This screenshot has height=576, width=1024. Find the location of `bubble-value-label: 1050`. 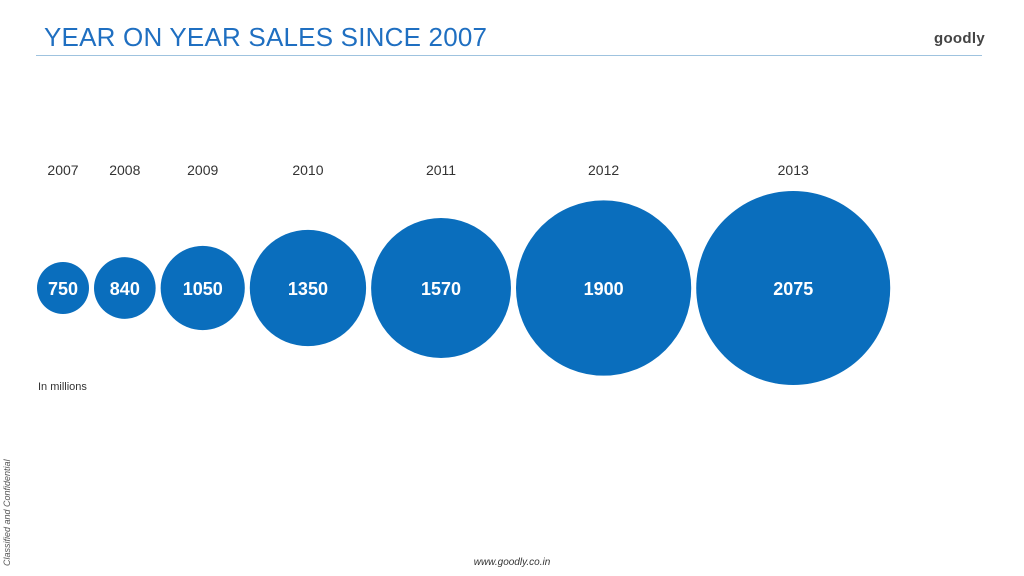

bubble-value-label: 1050 is located at coordinates (203, 289).